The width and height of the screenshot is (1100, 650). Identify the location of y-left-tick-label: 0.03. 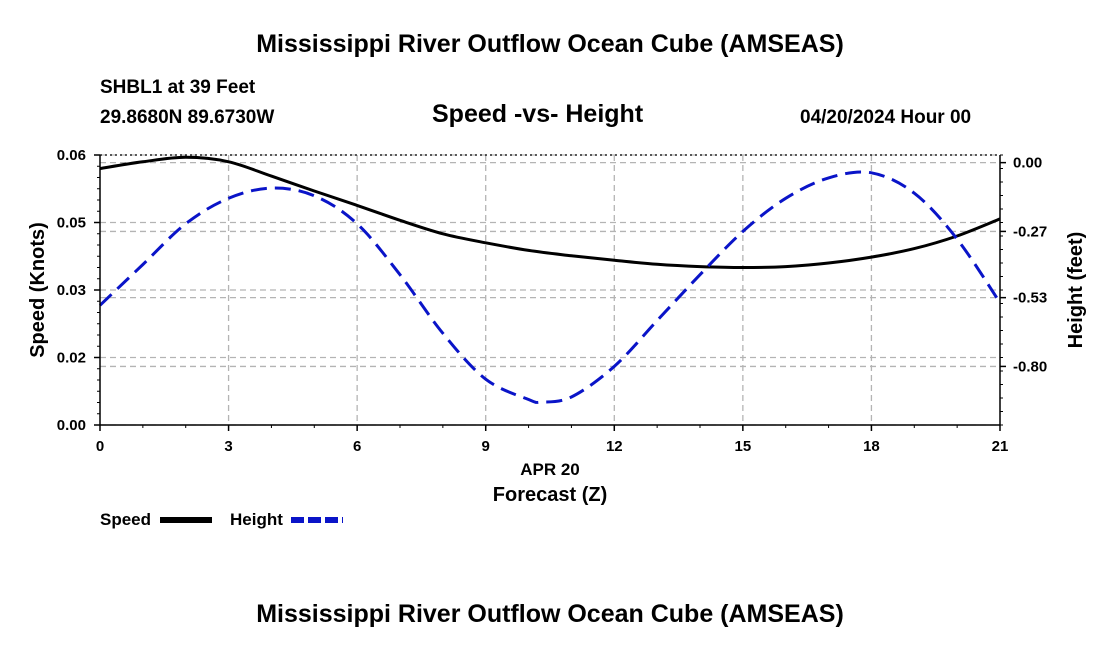
(71, 290).